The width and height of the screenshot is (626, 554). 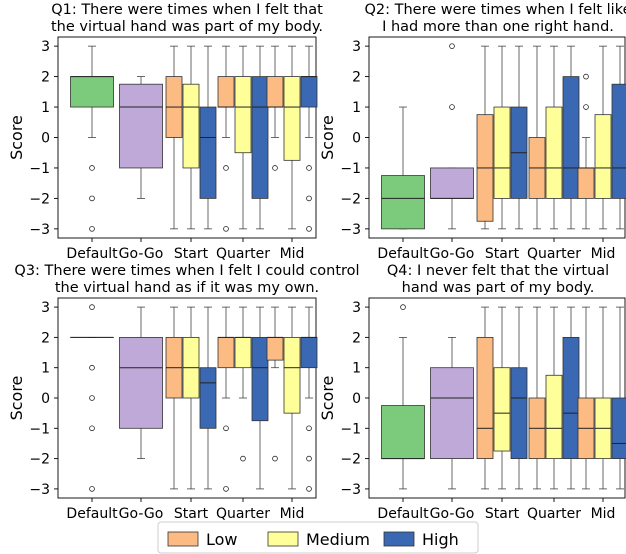 I want to click on box-start-high, so click(x=519, y=137).